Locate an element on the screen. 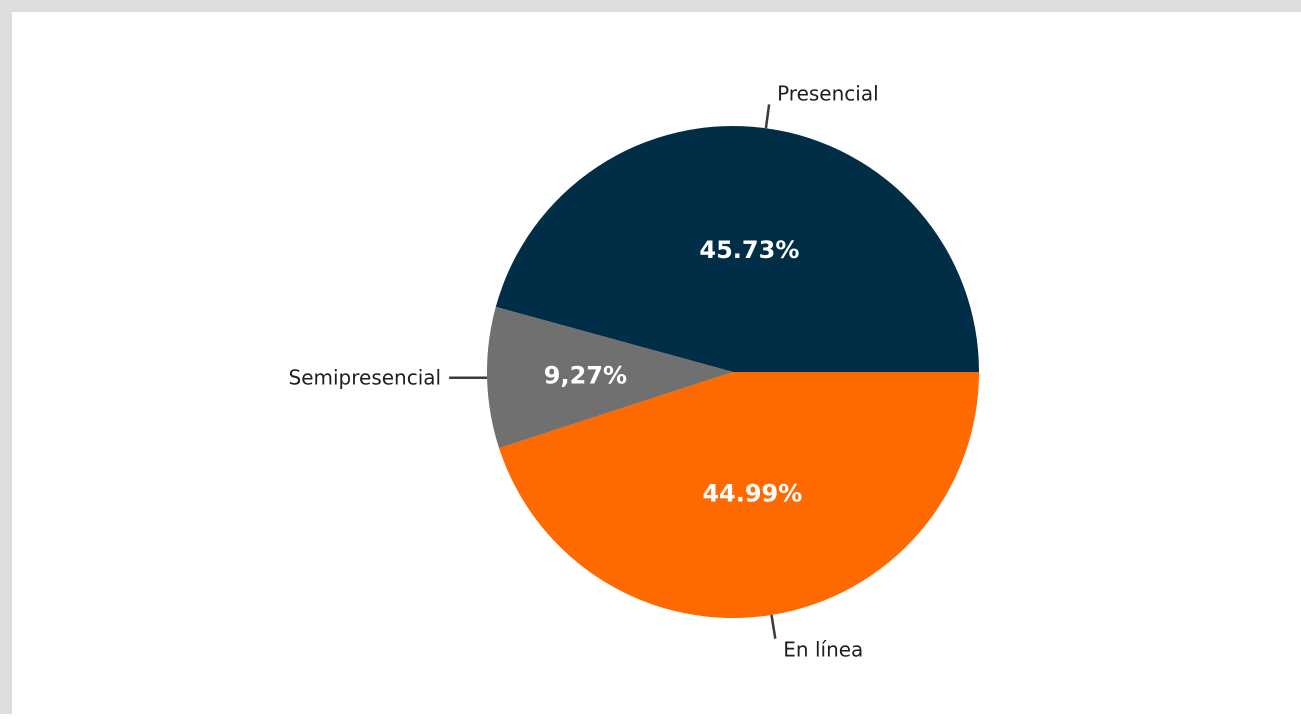 The width and height of the screenshot is (1301, 726). slice-value-label: 9,27% is located at coordinates (585, 375).